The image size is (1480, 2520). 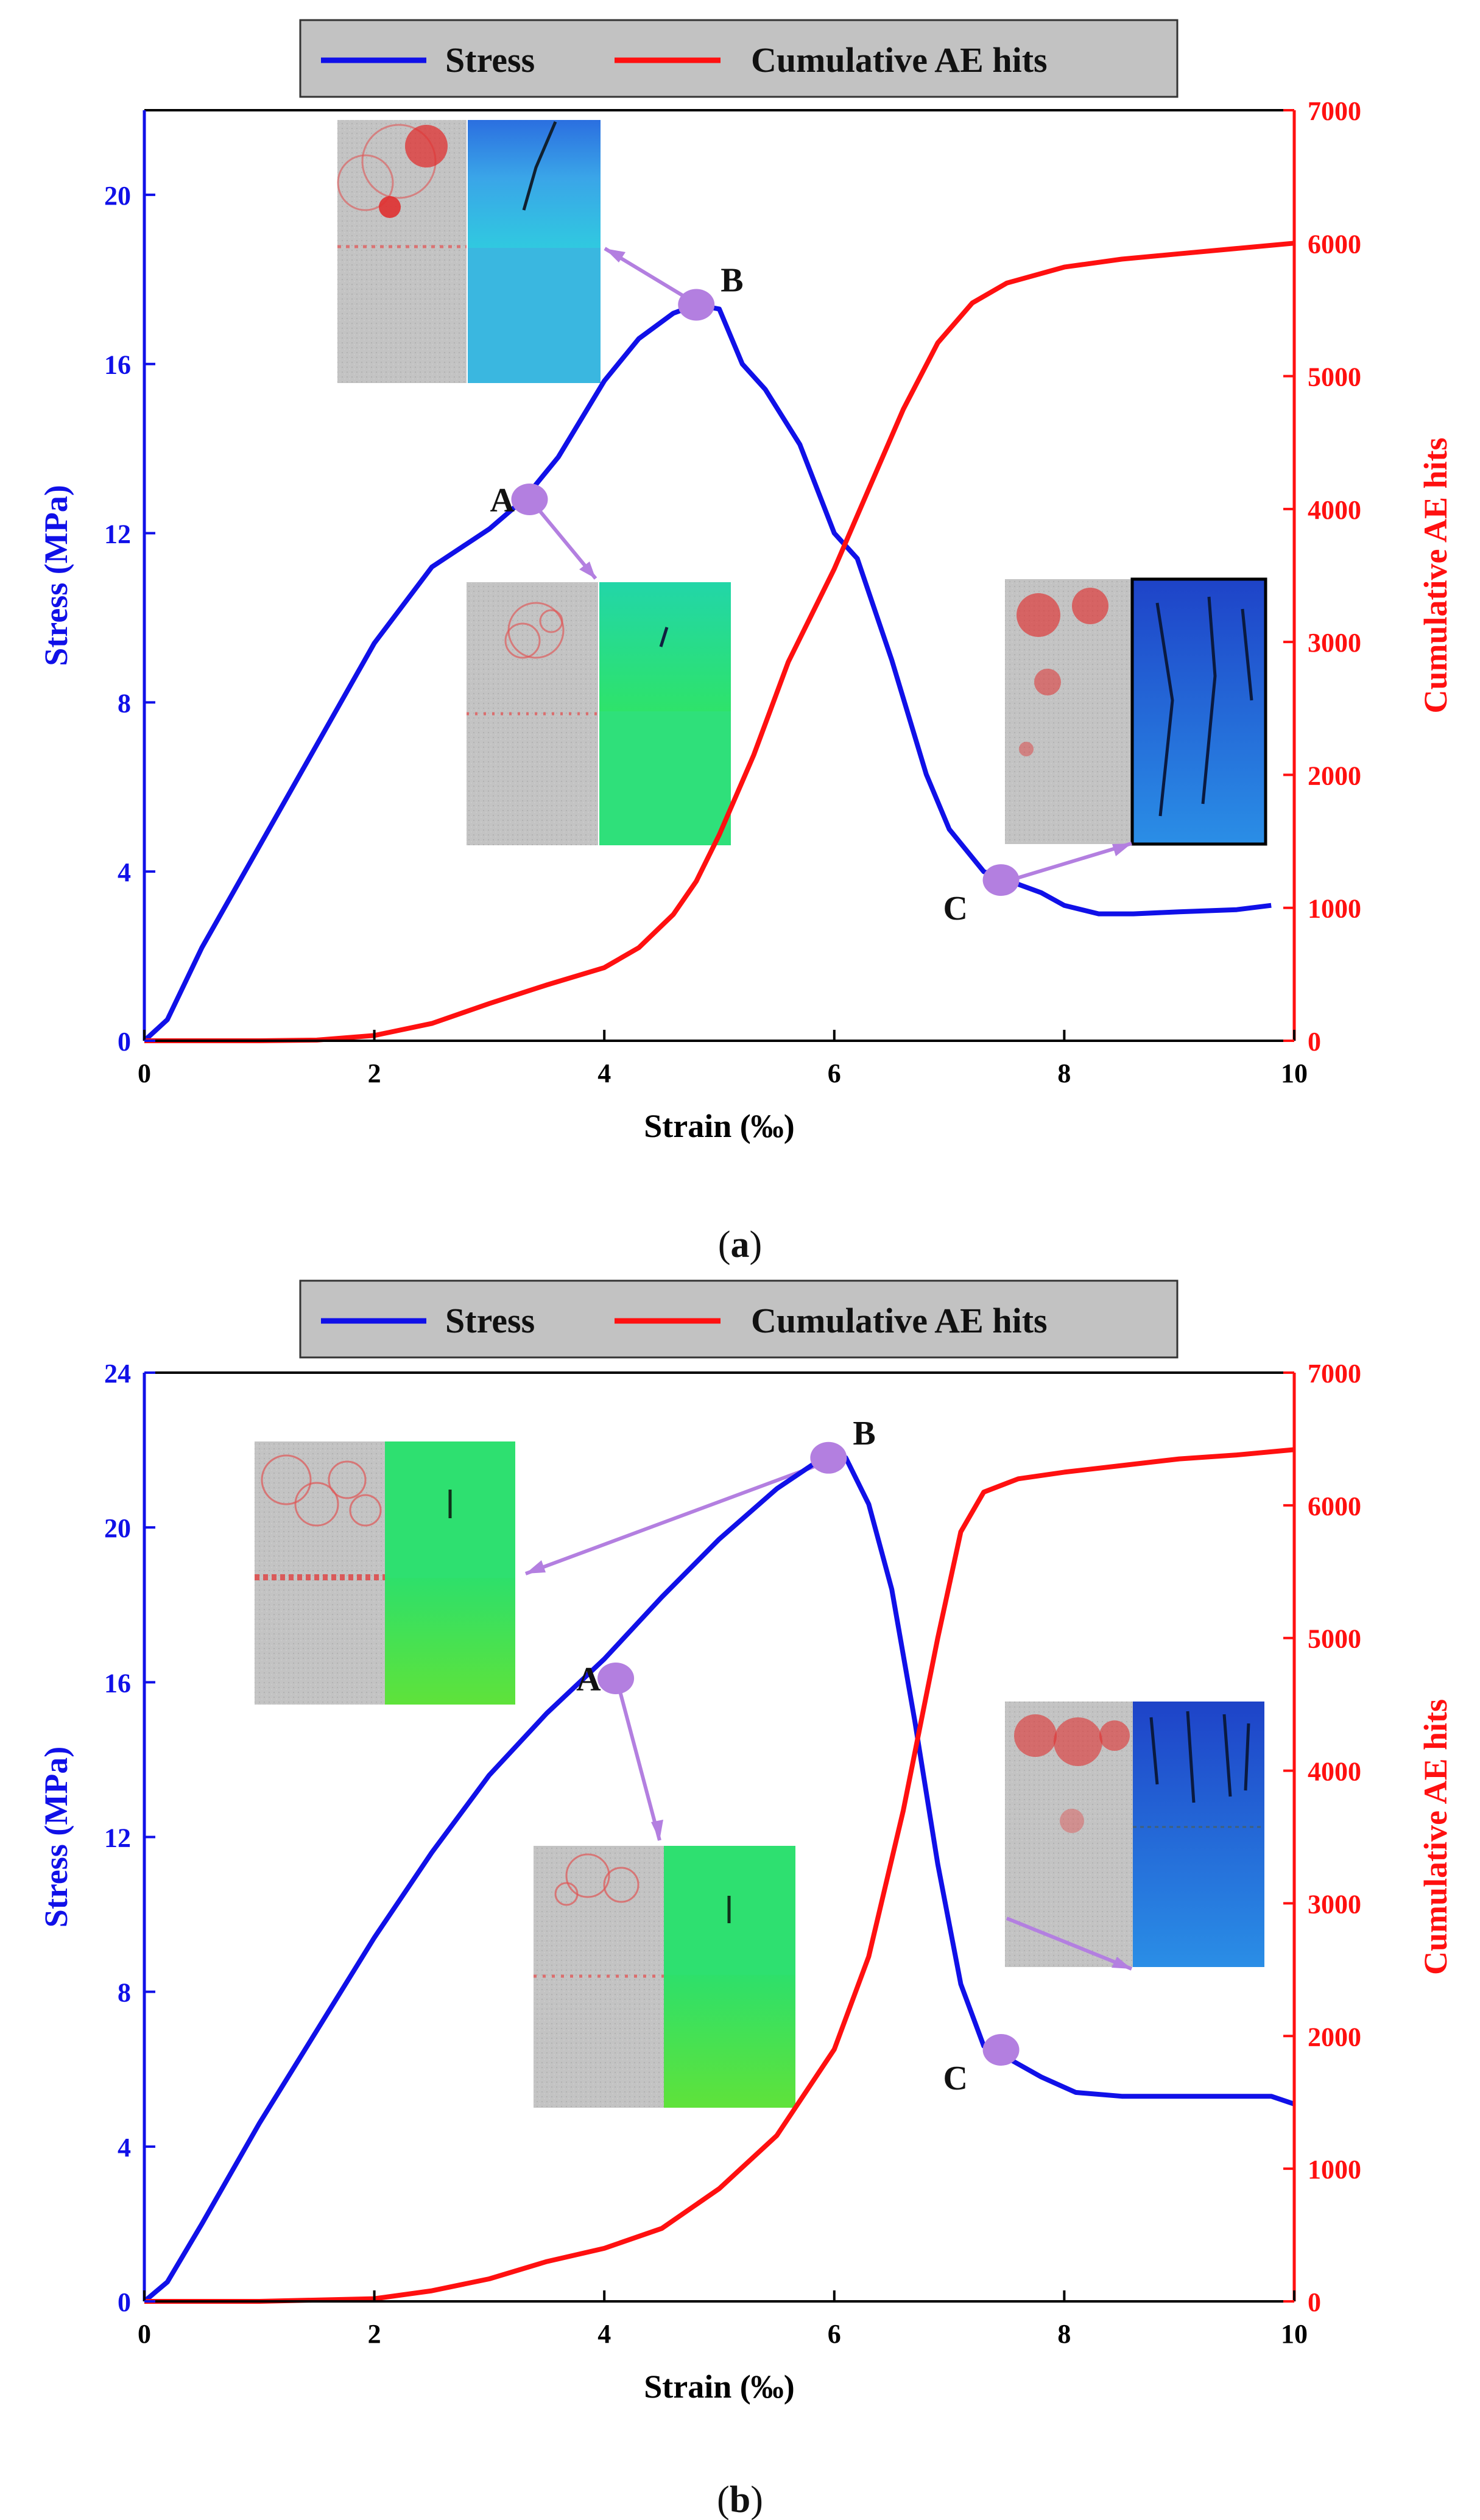 I want to click on y-tick-label-left: 24, so click(x=117, y=1373).